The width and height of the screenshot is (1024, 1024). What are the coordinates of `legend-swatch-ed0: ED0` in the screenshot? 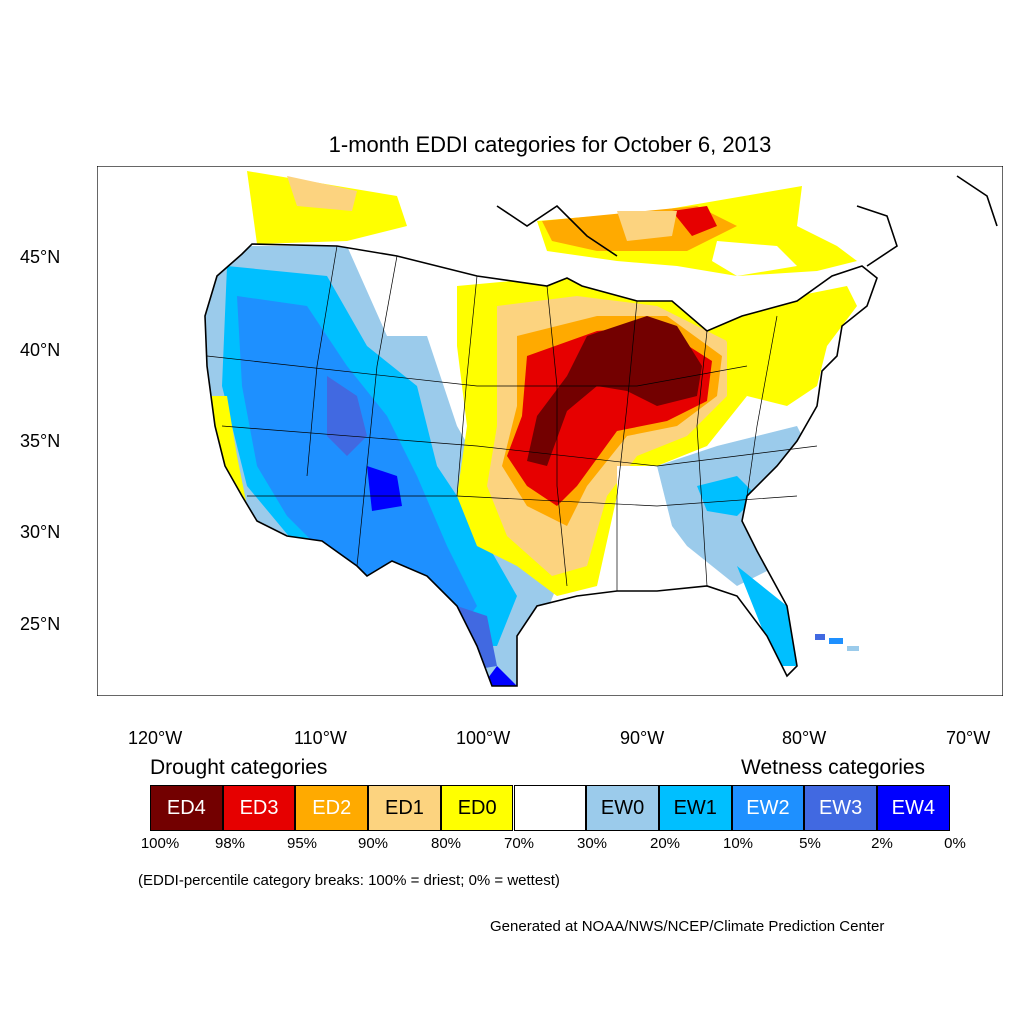 It's located at (477, 808).